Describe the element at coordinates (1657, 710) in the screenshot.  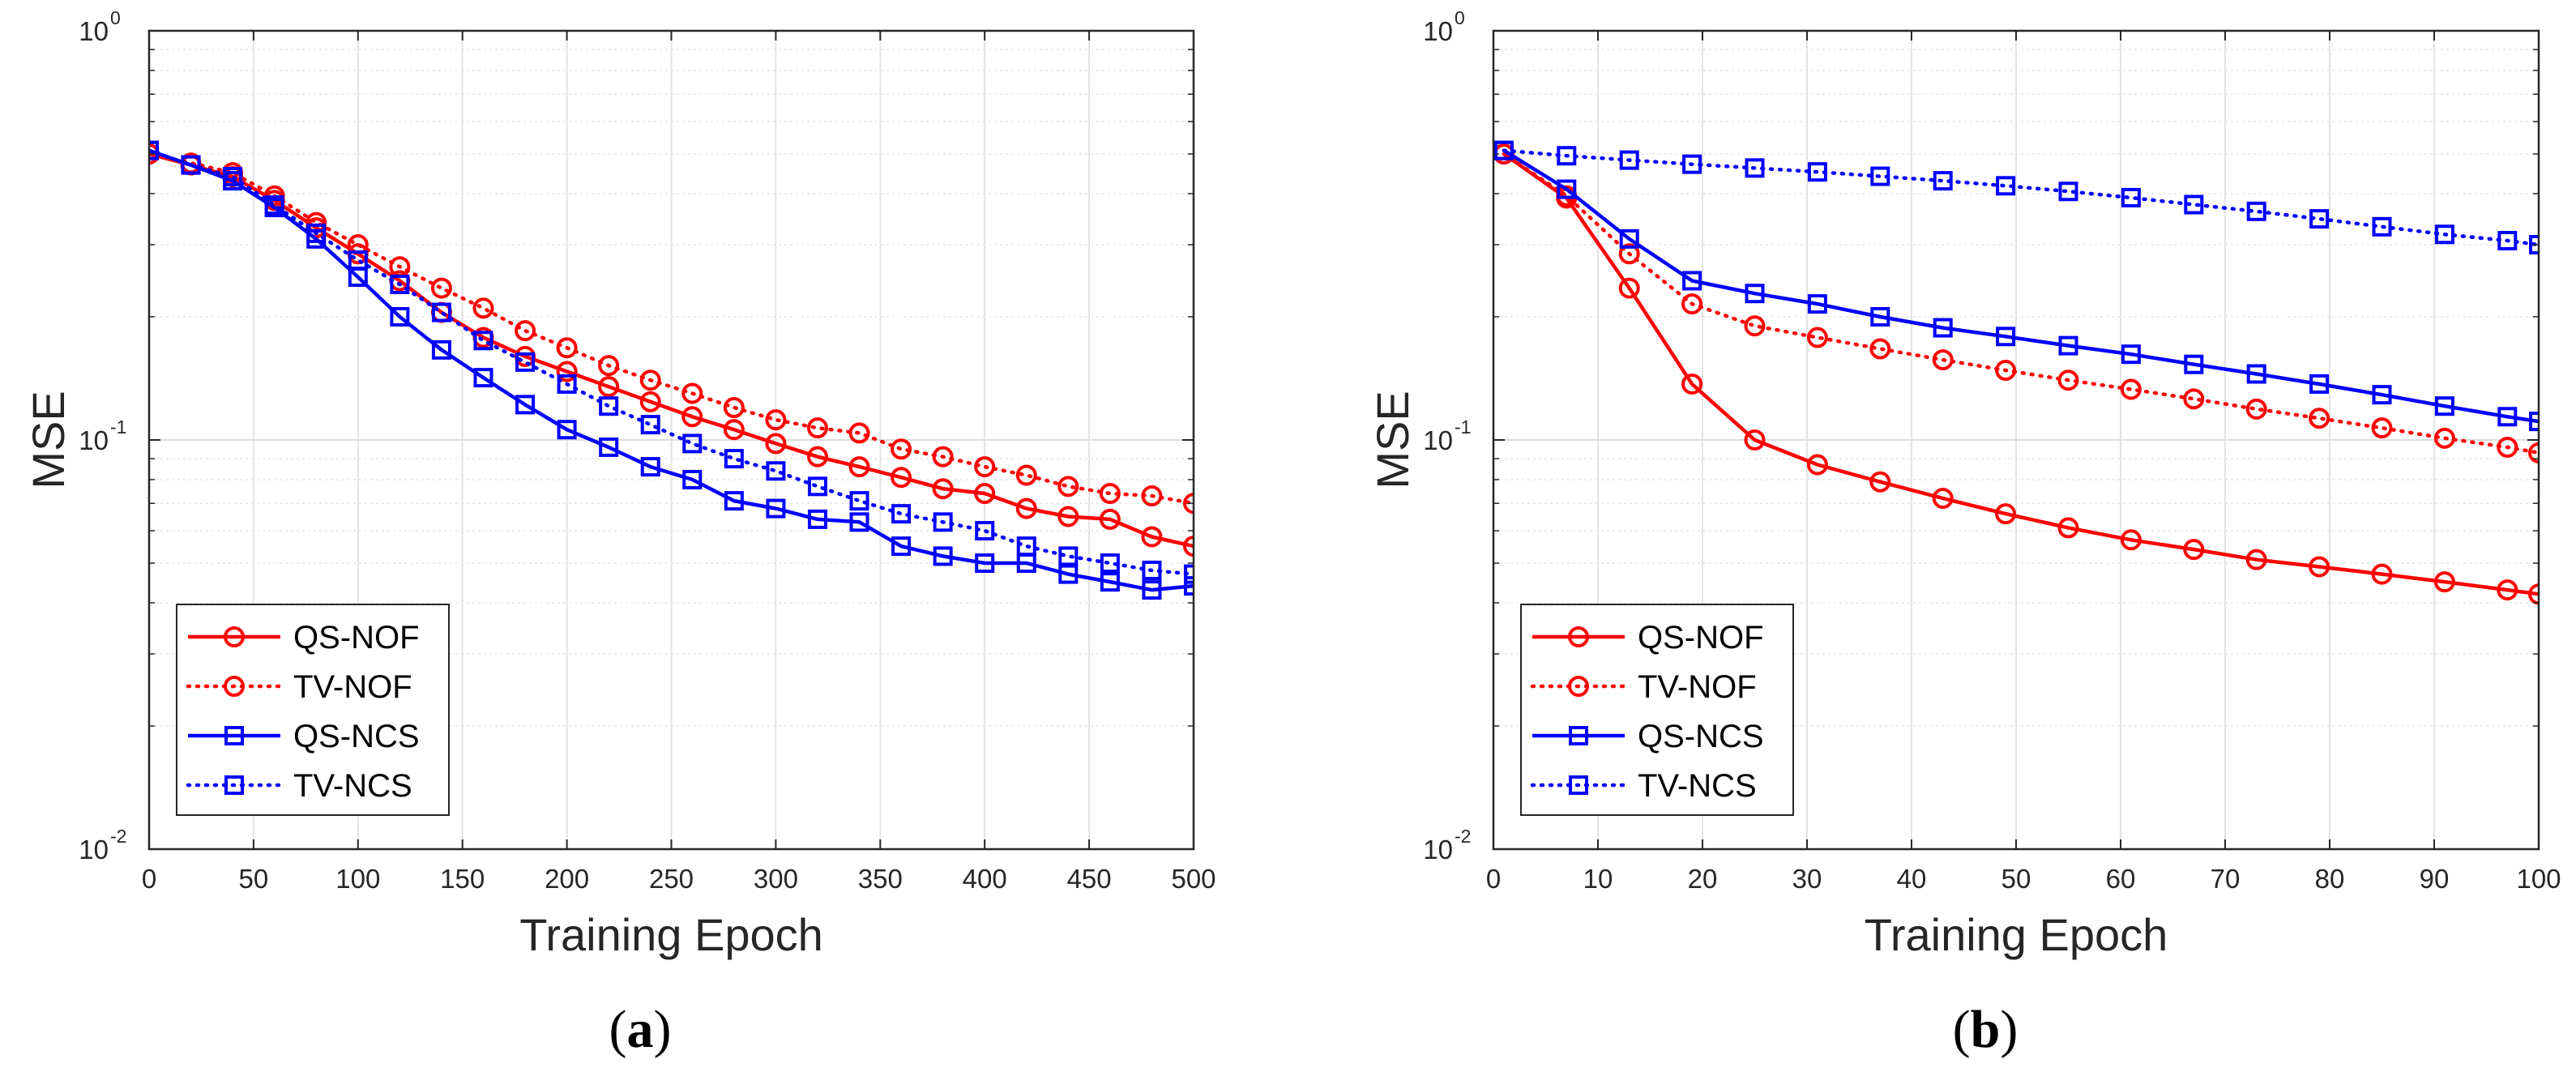
I see `legend: QS-NOF TV-NOF QS-NCS TV-NCS` at that location.